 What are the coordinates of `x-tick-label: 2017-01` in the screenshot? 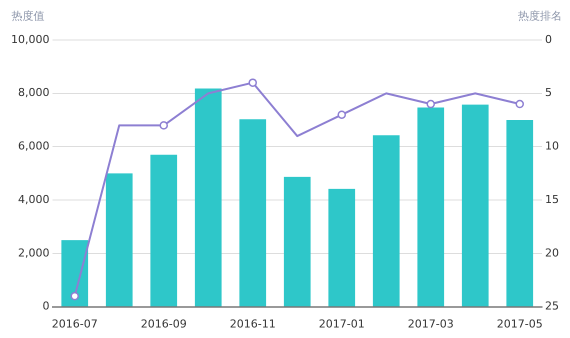 It's located at (341, 323).